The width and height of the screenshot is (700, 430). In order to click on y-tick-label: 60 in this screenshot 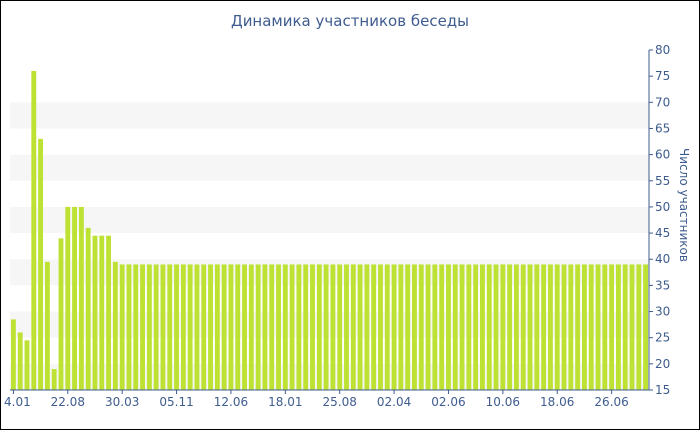, I will do `click(662, 155)`.